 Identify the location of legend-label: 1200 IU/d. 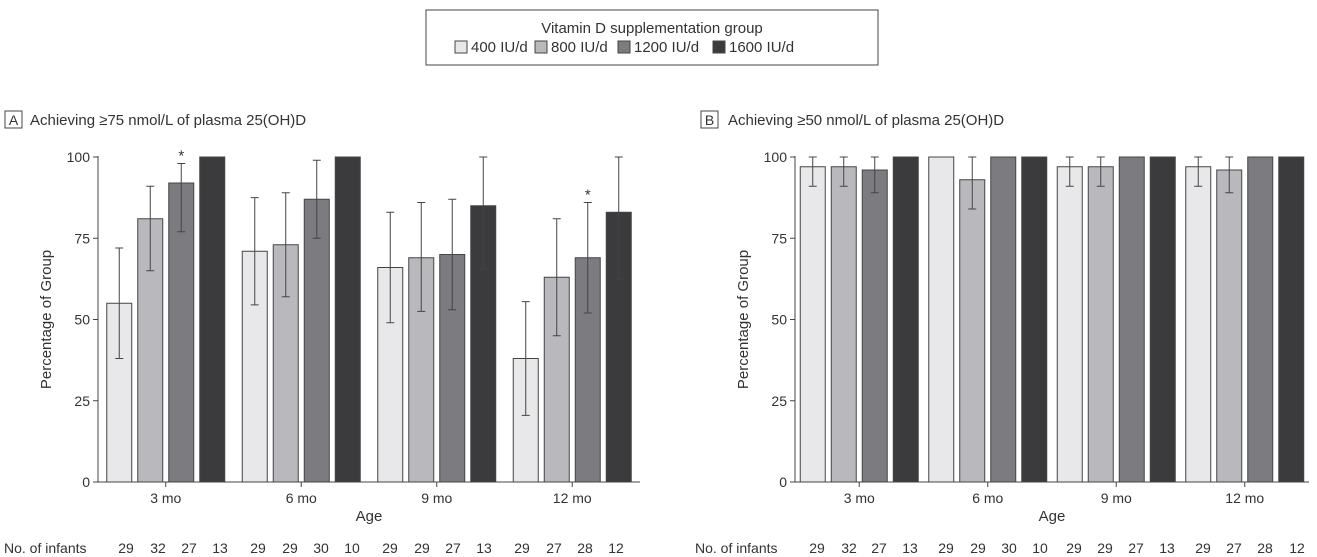
(666, 47).